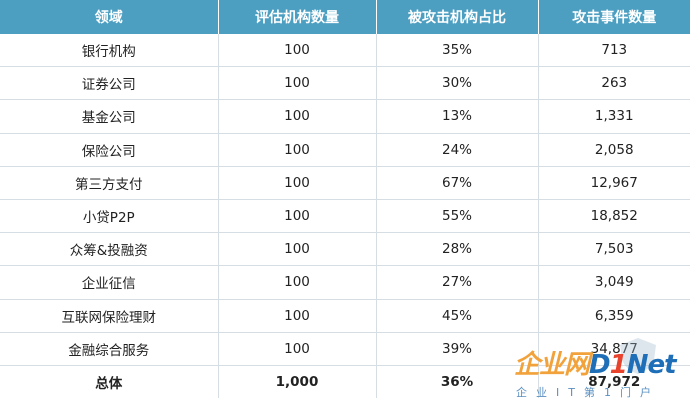  I want to click on table-row: 保险公司 100 24% 2,058, so click(345, 150).